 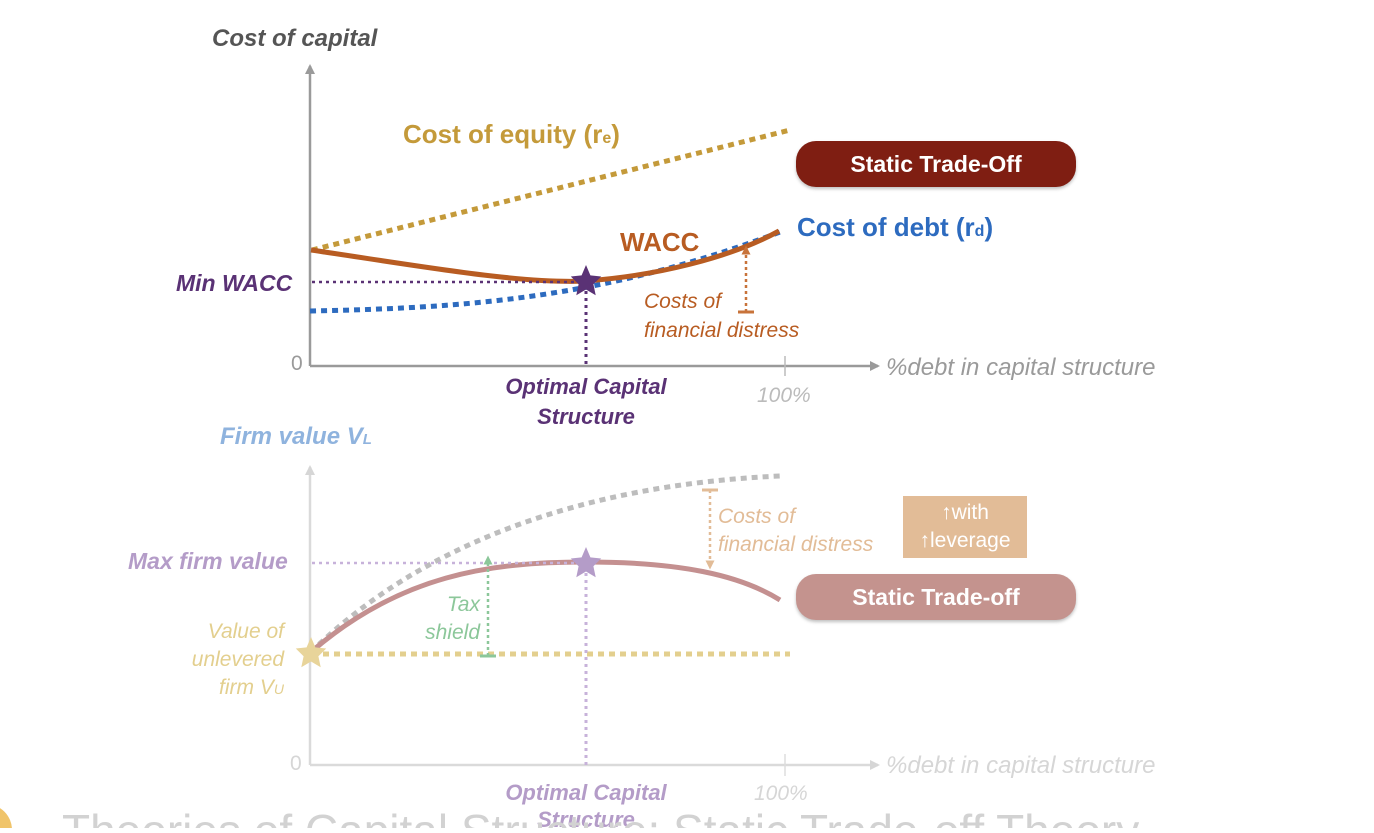 I want to click on cost-of-equity-line, so click(x=551, y=190).